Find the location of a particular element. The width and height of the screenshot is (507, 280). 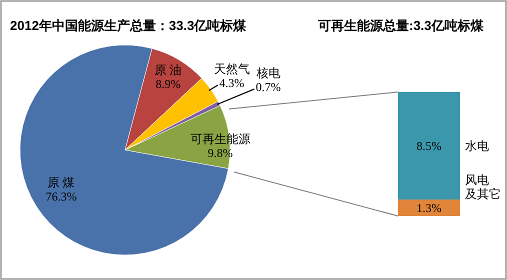

data-label: 8.9% is located at coordinates (168, 83).